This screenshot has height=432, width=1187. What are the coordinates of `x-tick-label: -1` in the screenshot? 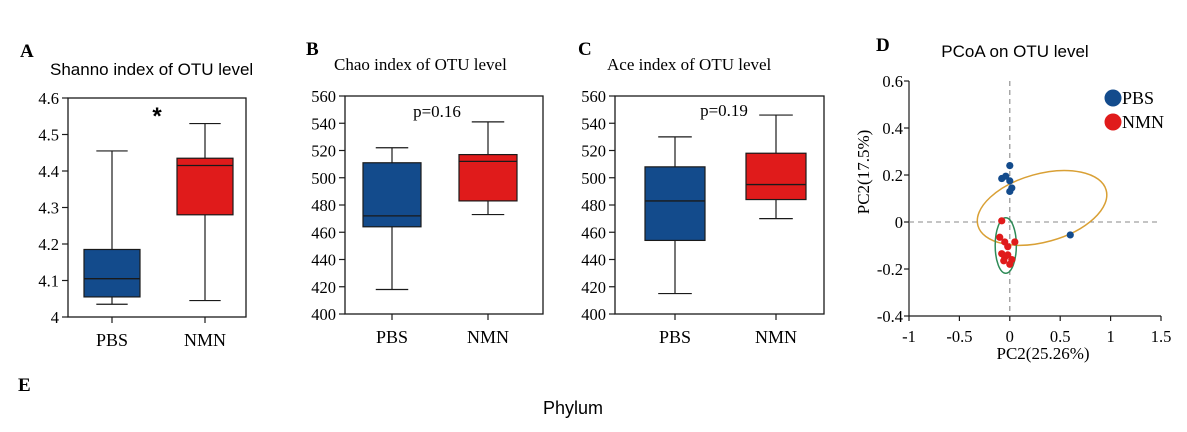 It's located at (909, 336).